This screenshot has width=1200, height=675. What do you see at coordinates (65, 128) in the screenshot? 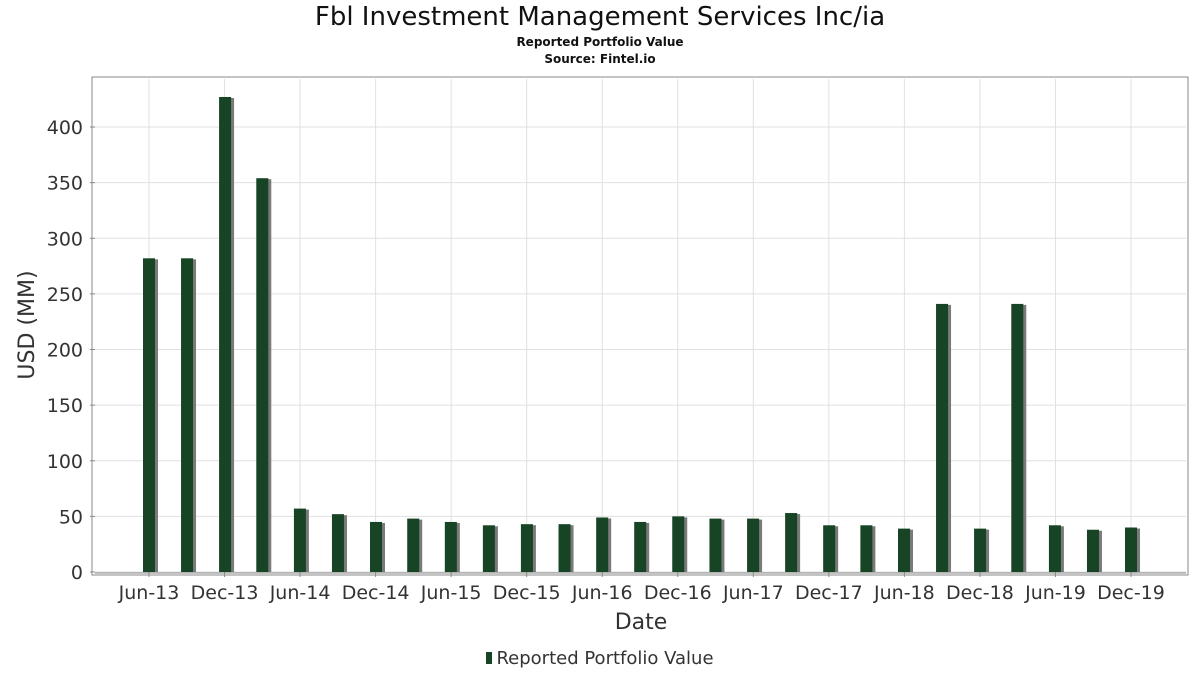
I see `y-tick-label: 400` at bounding box center [65, 128].